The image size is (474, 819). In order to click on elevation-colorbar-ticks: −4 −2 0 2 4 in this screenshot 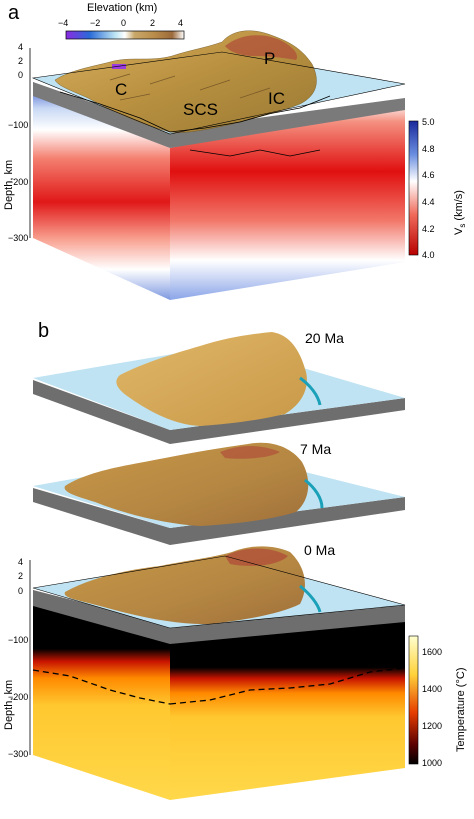, I will do `click(120, 23)`.